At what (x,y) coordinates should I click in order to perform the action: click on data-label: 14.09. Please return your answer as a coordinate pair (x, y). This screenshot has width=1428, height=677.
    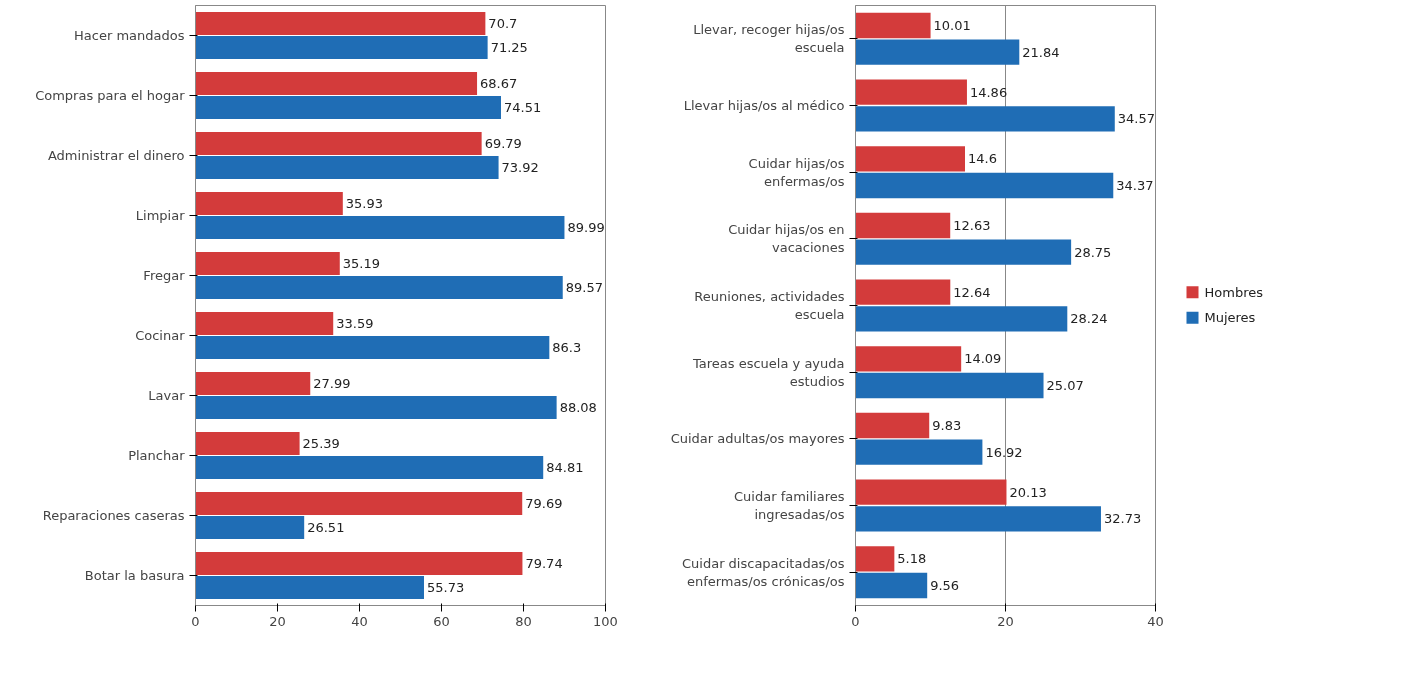
    Looking at the image, I should click on (983, 359).